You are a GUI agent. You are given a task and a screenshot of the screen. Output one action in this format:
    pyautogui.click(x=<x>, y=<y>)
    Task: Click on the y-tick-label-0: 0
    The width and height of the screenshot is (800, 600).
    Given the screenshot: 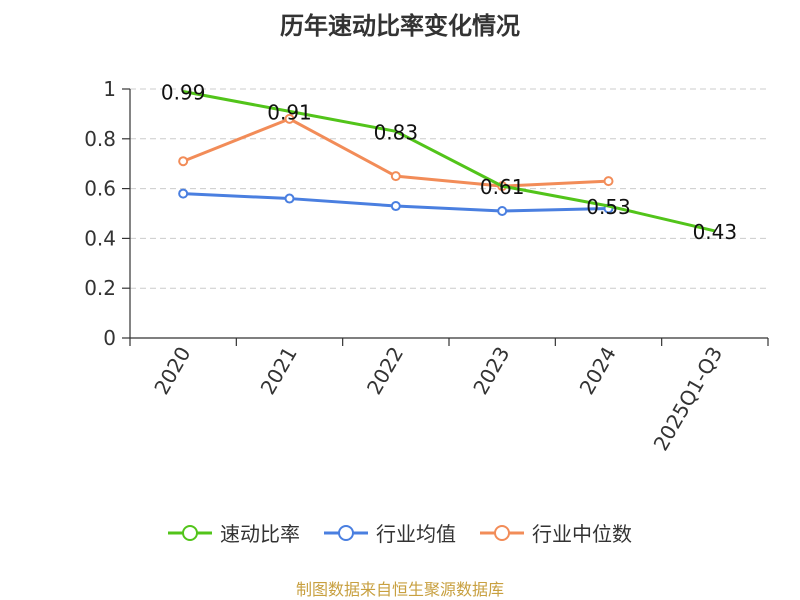 What is the action you would take?
    pyautogui.click(x=109, y=338)
    